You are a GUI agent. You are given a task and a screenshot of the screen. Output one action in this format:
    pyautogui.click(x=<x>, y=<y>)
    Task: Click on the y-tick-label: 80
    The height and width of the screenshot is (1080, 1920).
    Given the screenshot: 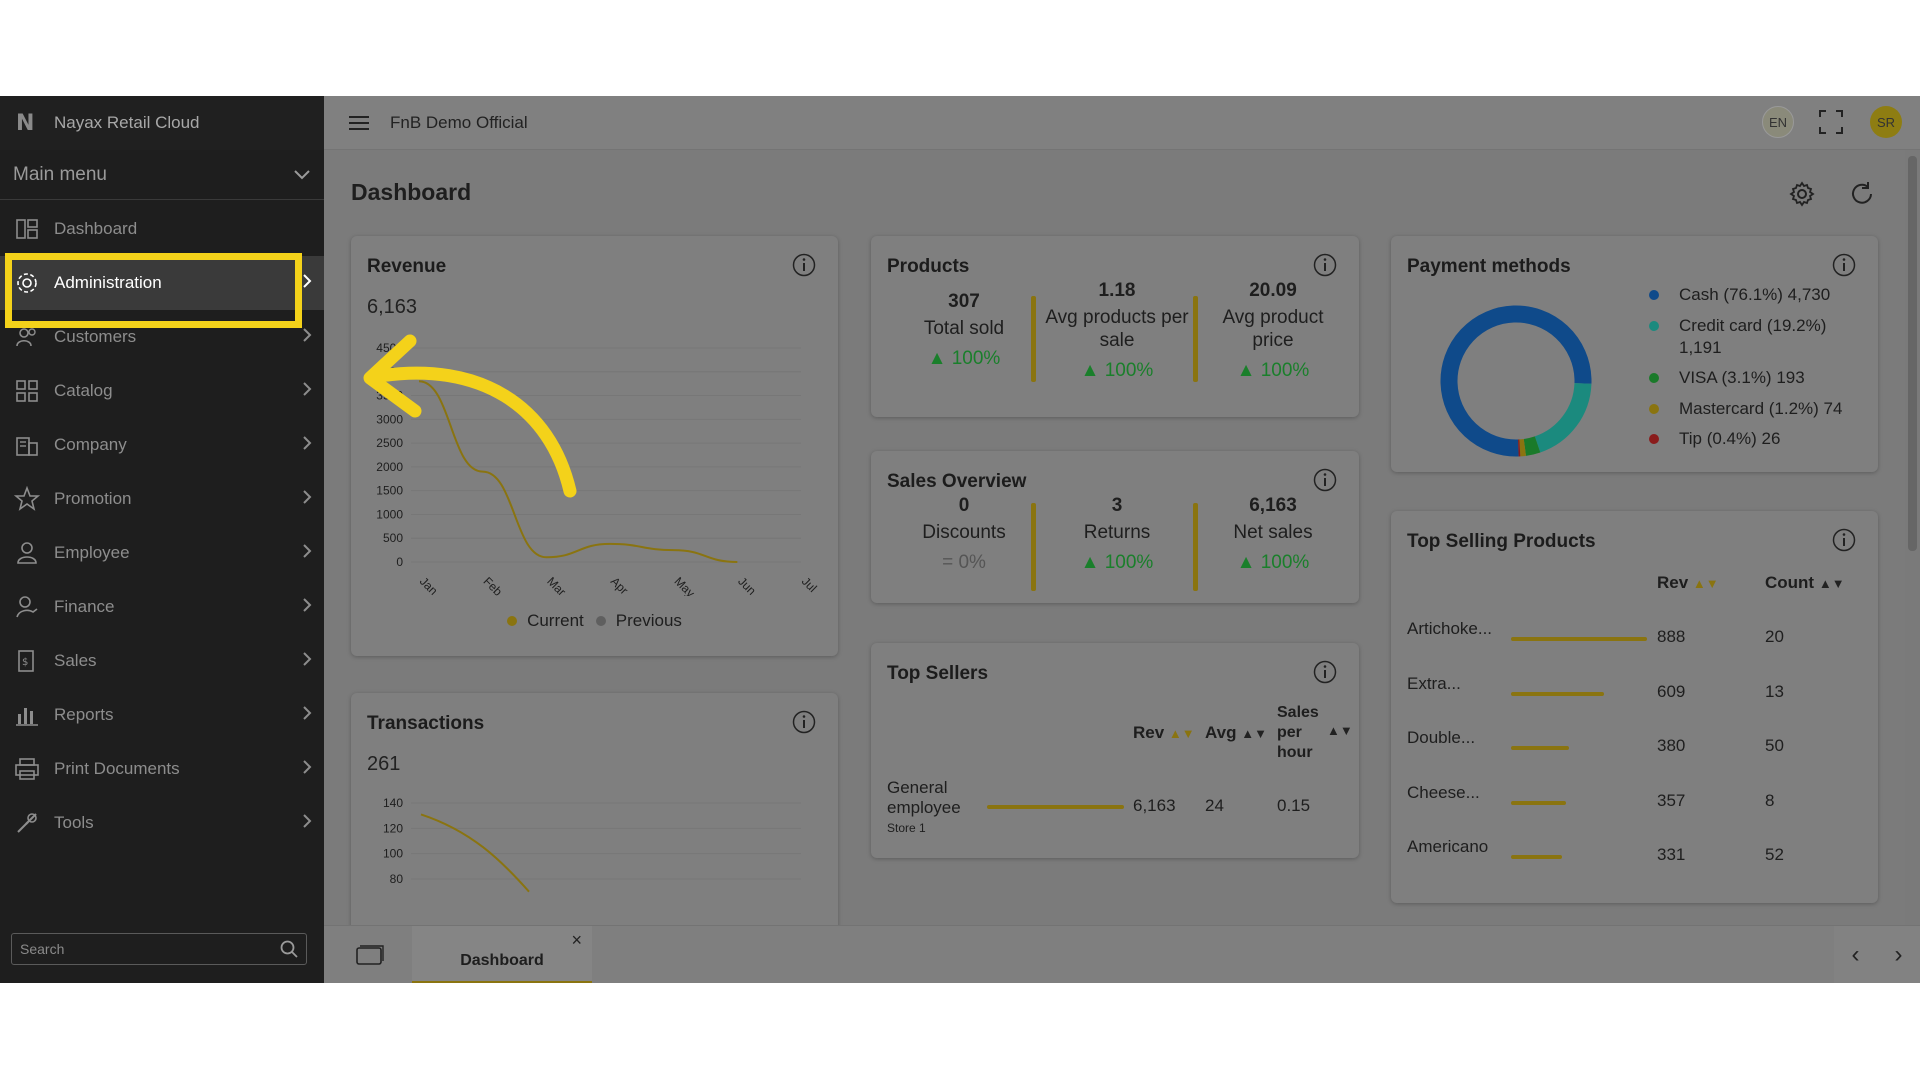 What is the action you would take?
    pyautogui.click(x=397, y=879)
    